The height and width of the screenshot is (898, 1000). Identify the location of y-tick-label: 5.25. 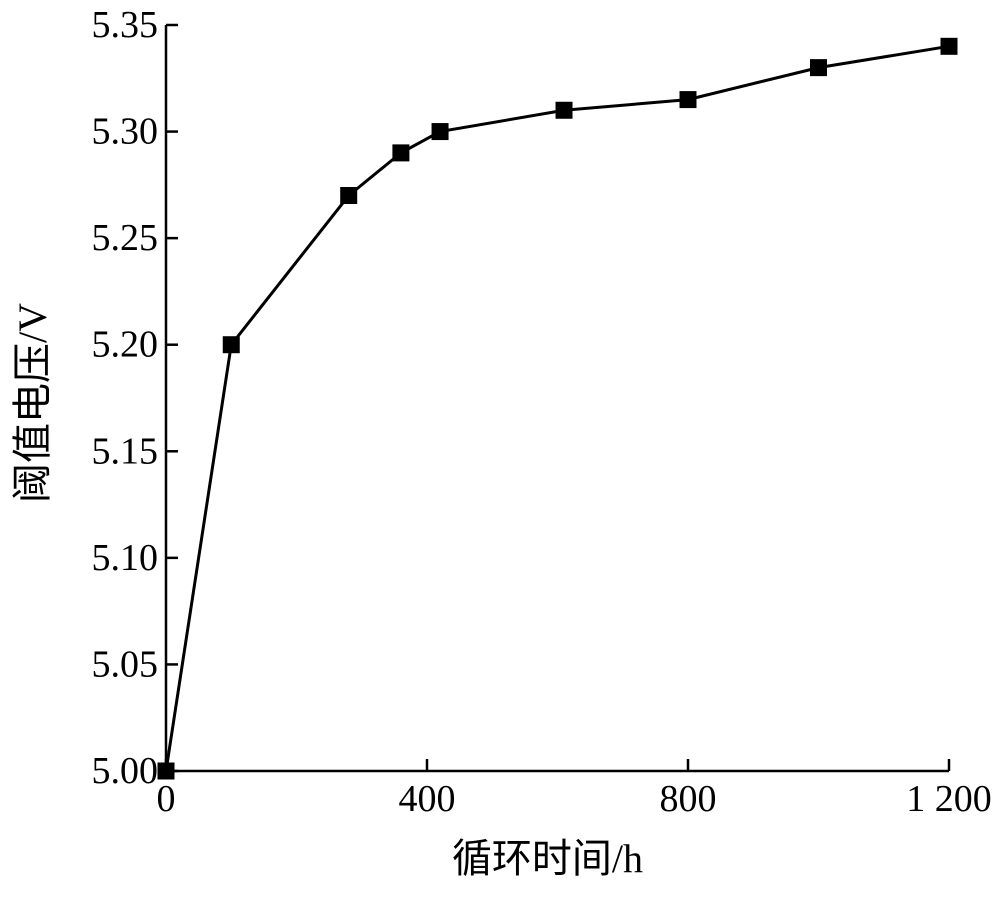
(125, 238).